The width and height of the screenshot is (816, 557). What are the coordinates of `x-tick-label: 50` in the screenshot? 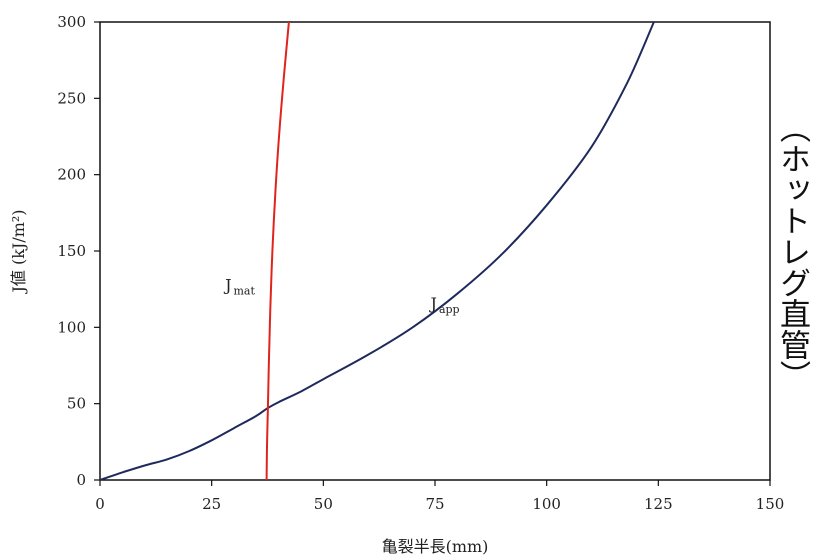 It's located at (323, 504).